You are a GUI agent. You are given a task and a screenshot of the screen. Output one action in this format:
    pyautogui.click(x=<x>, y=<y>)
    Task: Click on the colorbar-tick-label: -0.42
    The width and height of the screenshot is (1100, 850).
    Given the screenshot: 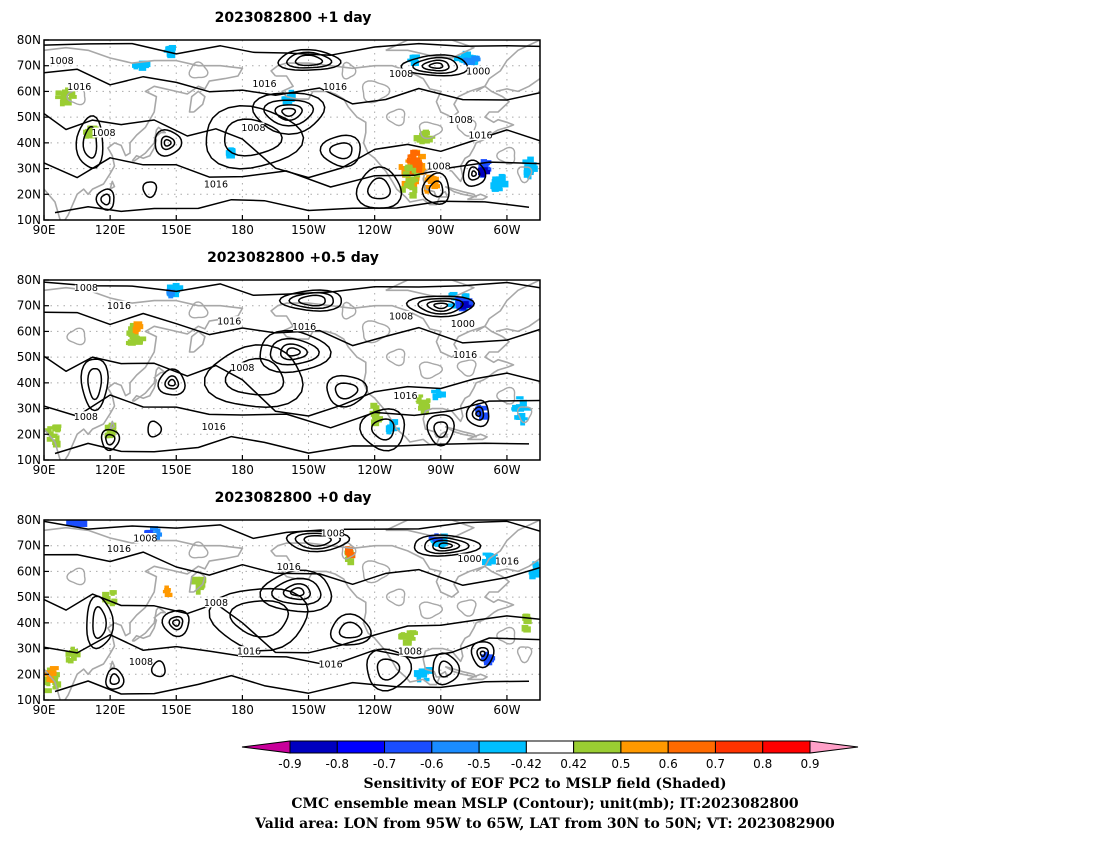 What is the action you would take?
    pyautogui.click(x=526, y=764)
    